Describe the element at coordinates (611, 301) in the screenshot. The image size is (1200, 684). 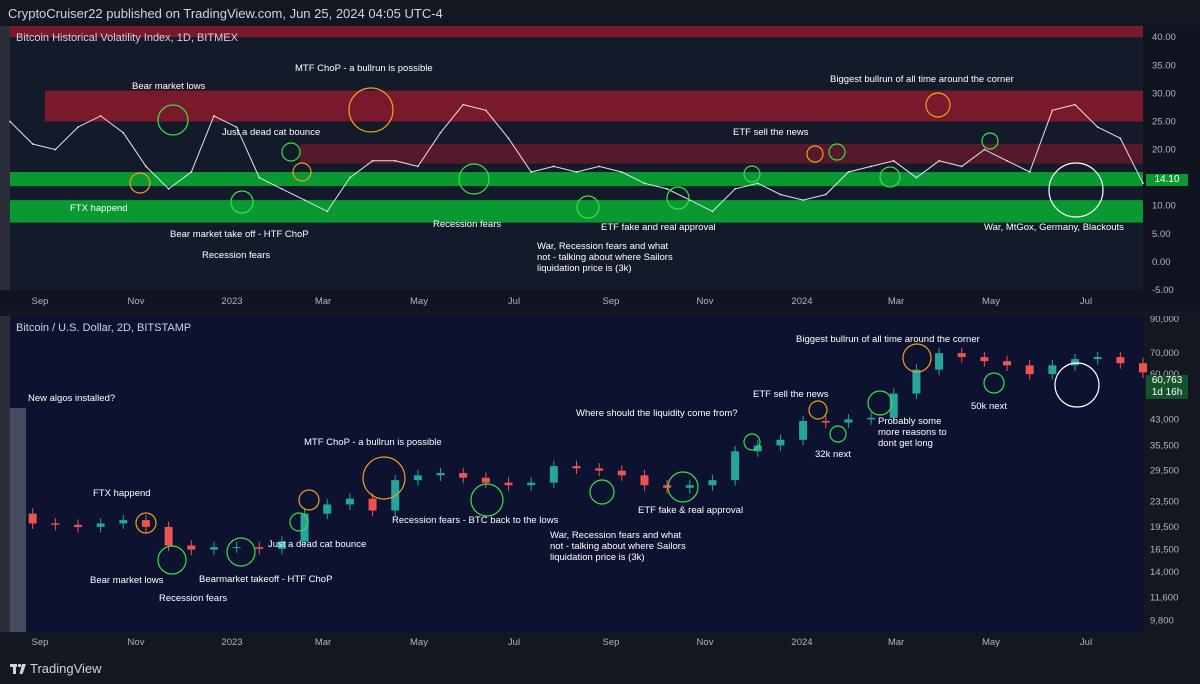
I see `volatility-x-tick-6: Sep` at that location.